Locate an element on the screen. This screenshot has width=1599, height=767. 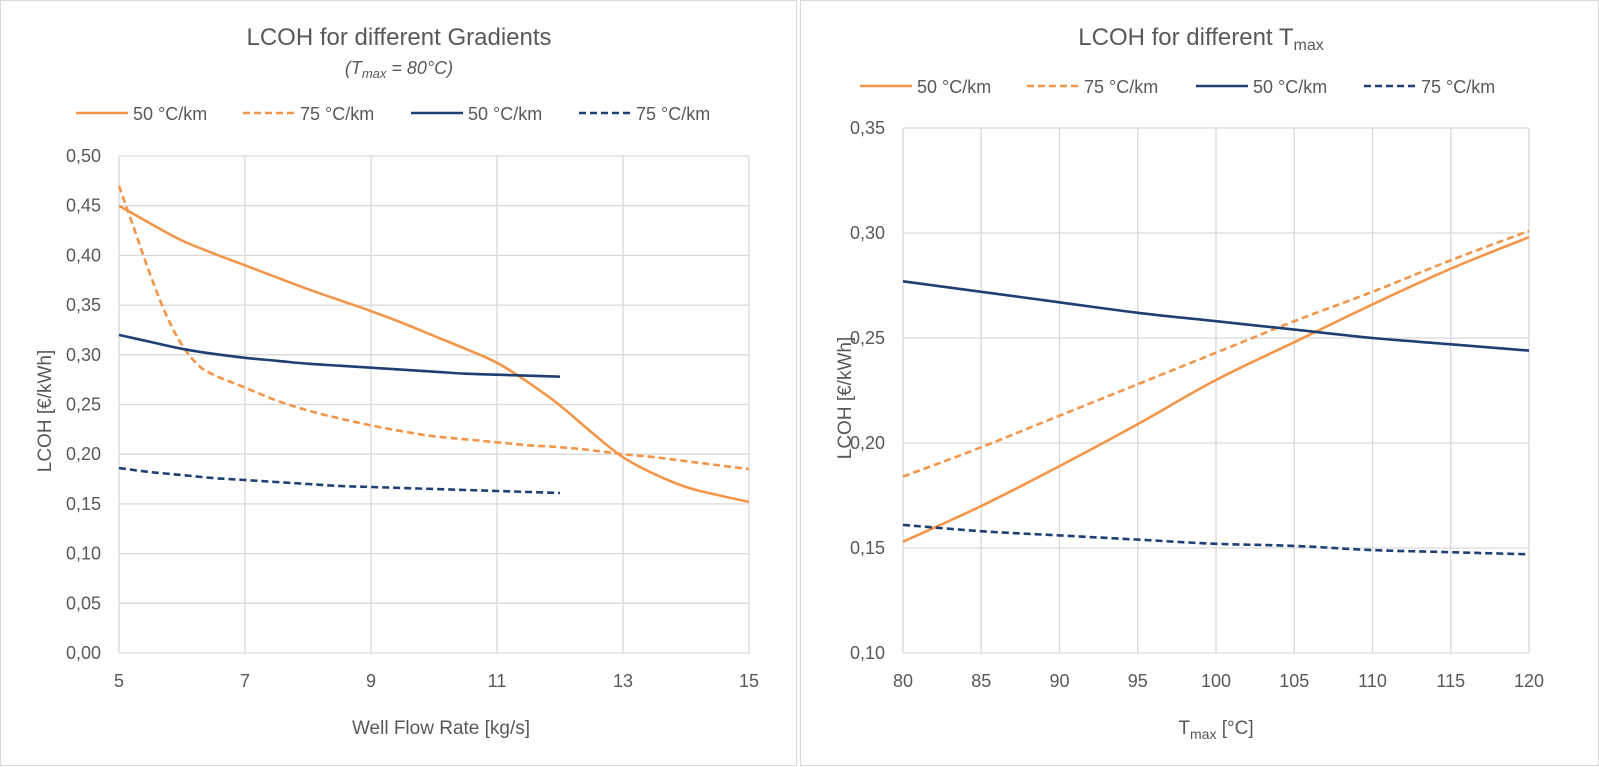
xlabel-pre: T is located at coordinates (1184, 728).